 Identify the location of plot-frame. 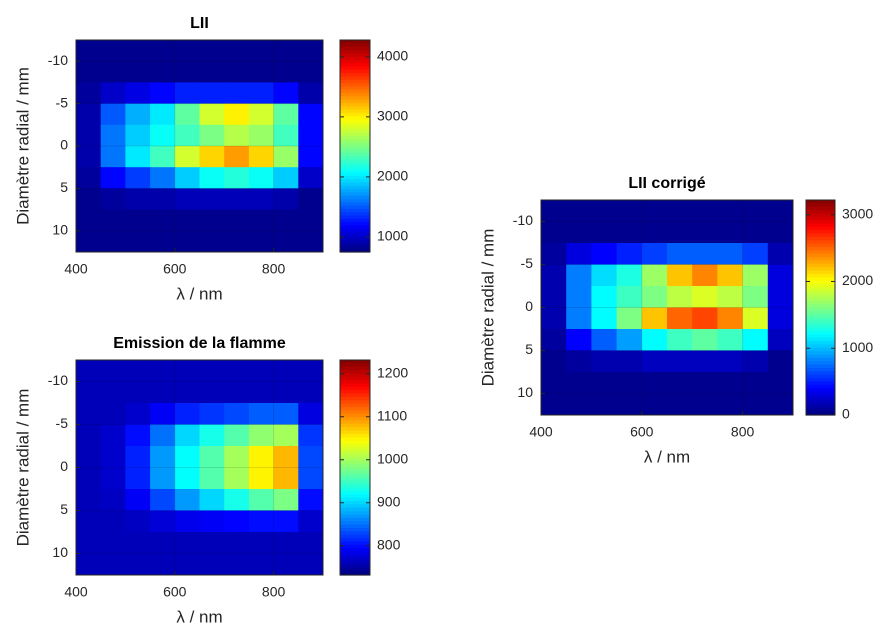
(199, 467).